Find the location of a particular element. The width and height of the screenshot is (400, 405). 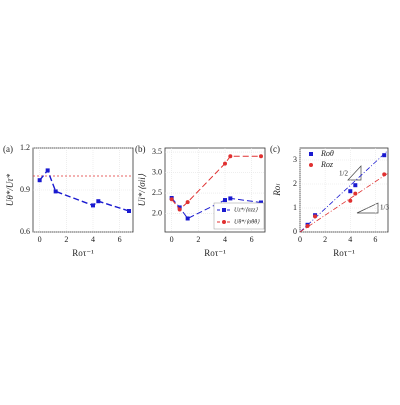

y-axis-label: Roₗ is located at coordinates (277, 190).